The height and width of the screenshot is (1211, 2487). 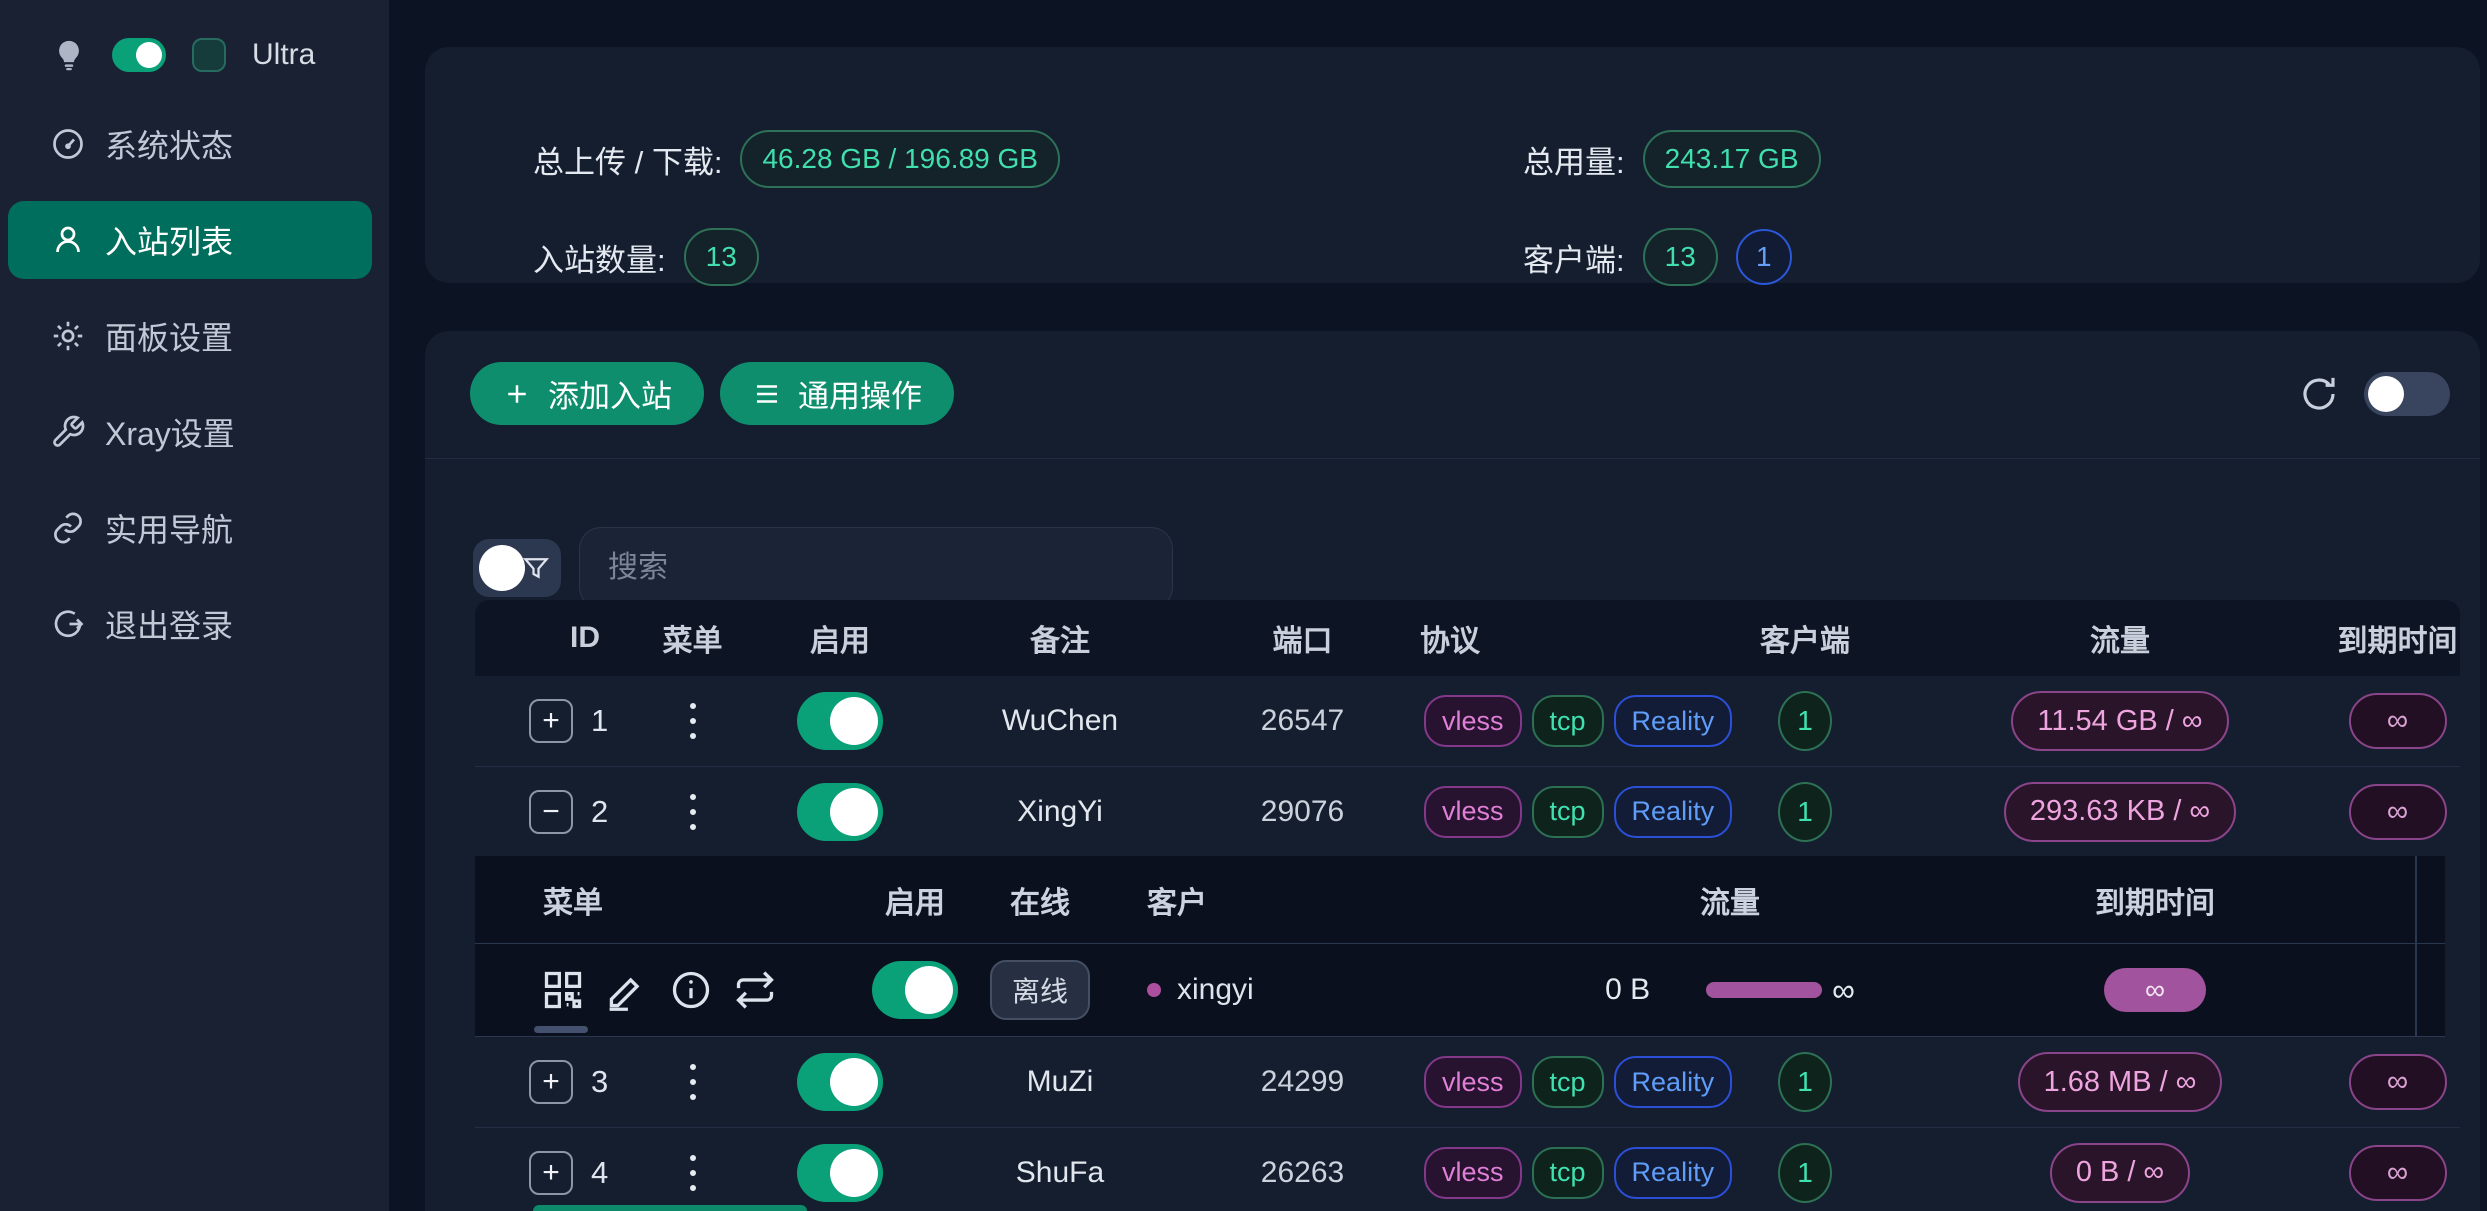 What do you see at coordinates (209, 55) in the screenshot?
I see `ultra-checkbox` at bounding box center [209, 55].